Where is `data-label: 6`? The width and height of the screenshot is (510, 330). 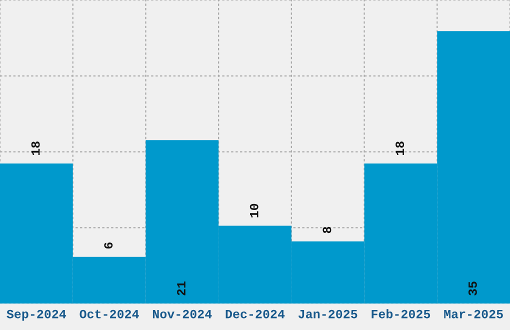 data-label: 6 is located at coordinates (108, 245).